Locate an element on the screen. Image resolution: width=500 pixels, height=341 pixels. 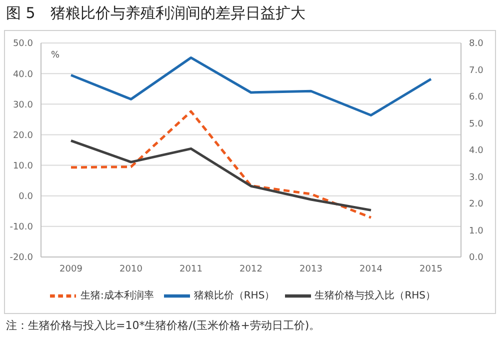
y-tick-label: 40.0 is located at coordinates (23, 75).